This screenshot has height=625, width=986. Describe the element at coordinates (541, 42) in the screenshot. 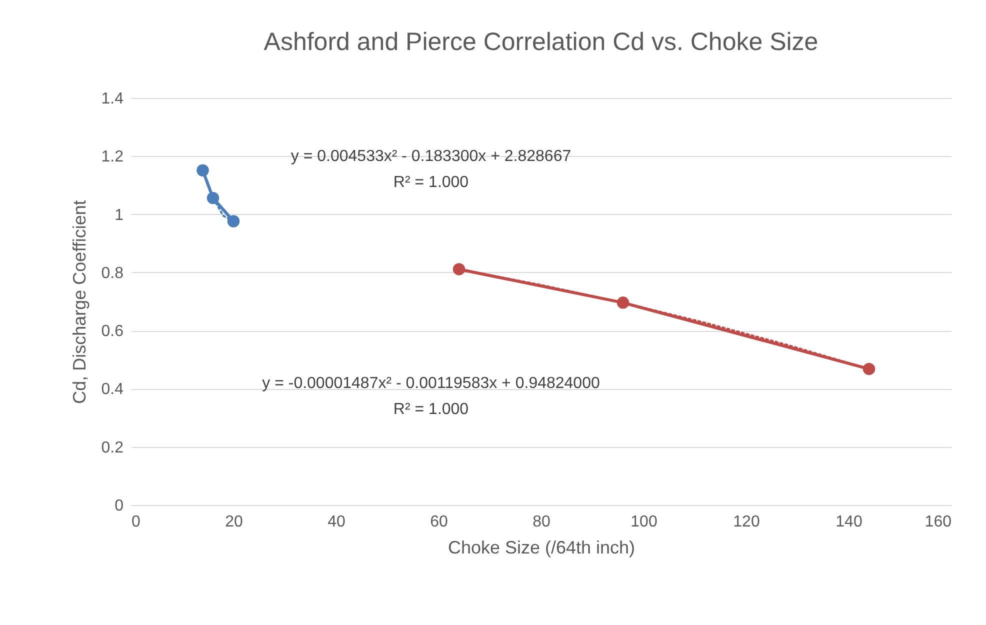

I see `chart-title: Ashford and Pierce Correlation Cd vs. Choke Size` at that location.